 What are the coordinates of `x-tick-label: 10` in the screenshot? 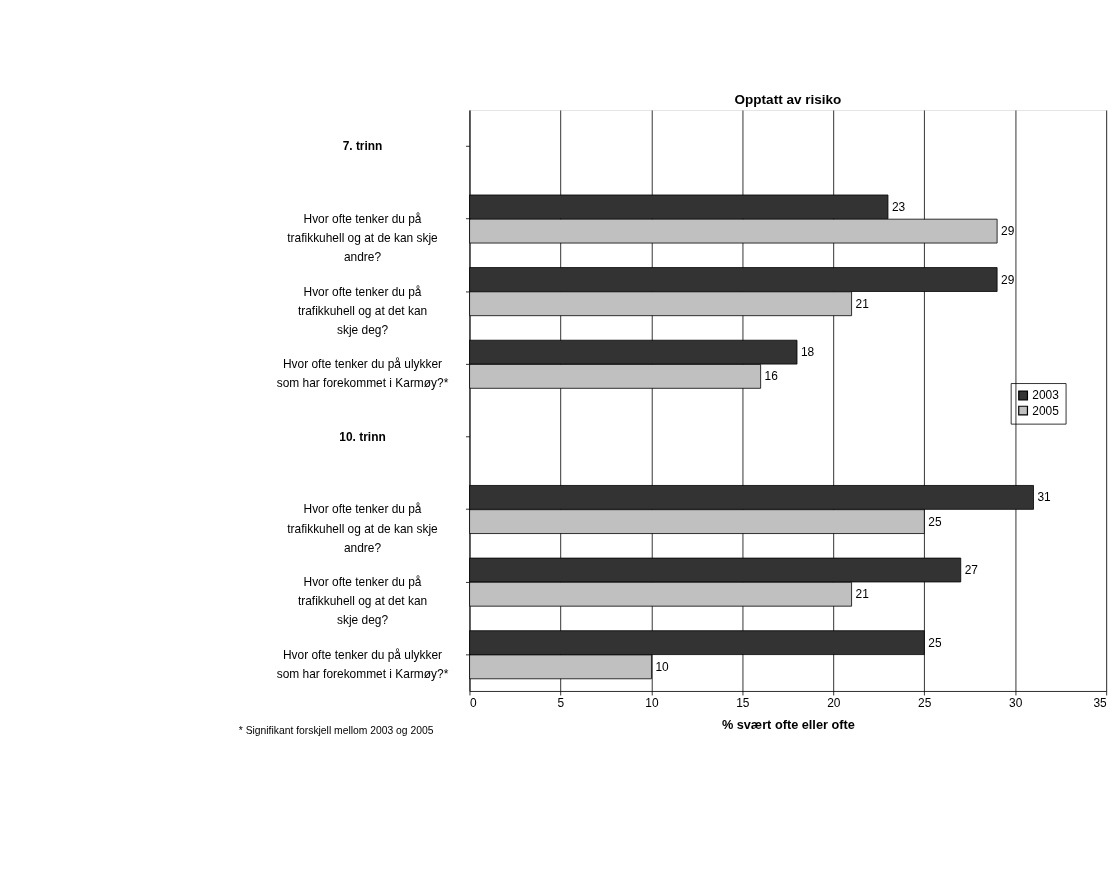 It's located at (652, 702).